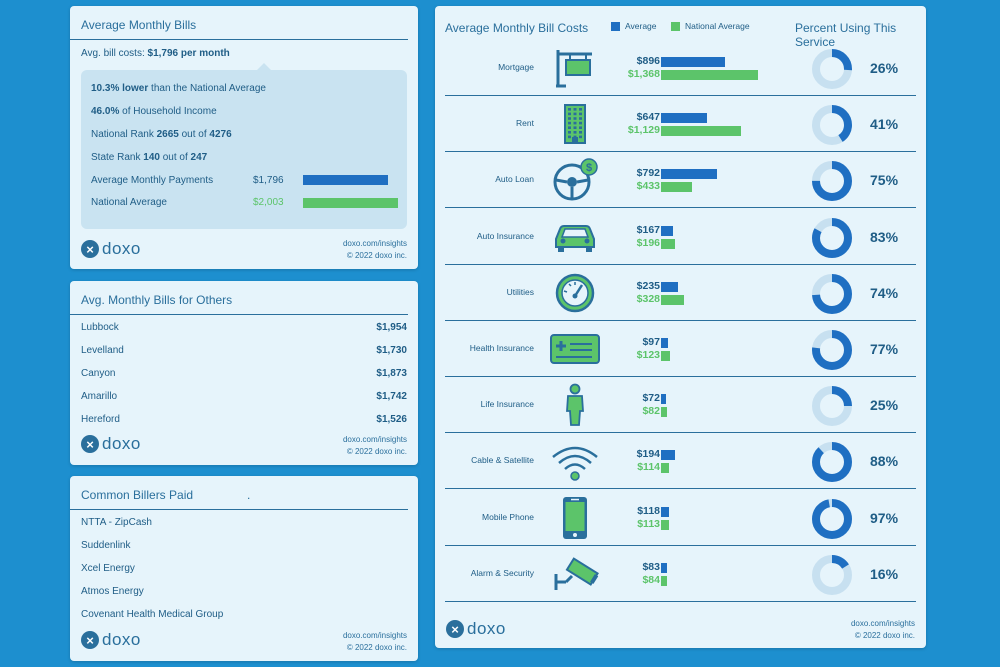 This screenshot has width=1000, height=667. Describe the element at coordinates (648, 467) in the screenshot. I see `national-value-label: $114` at that location.